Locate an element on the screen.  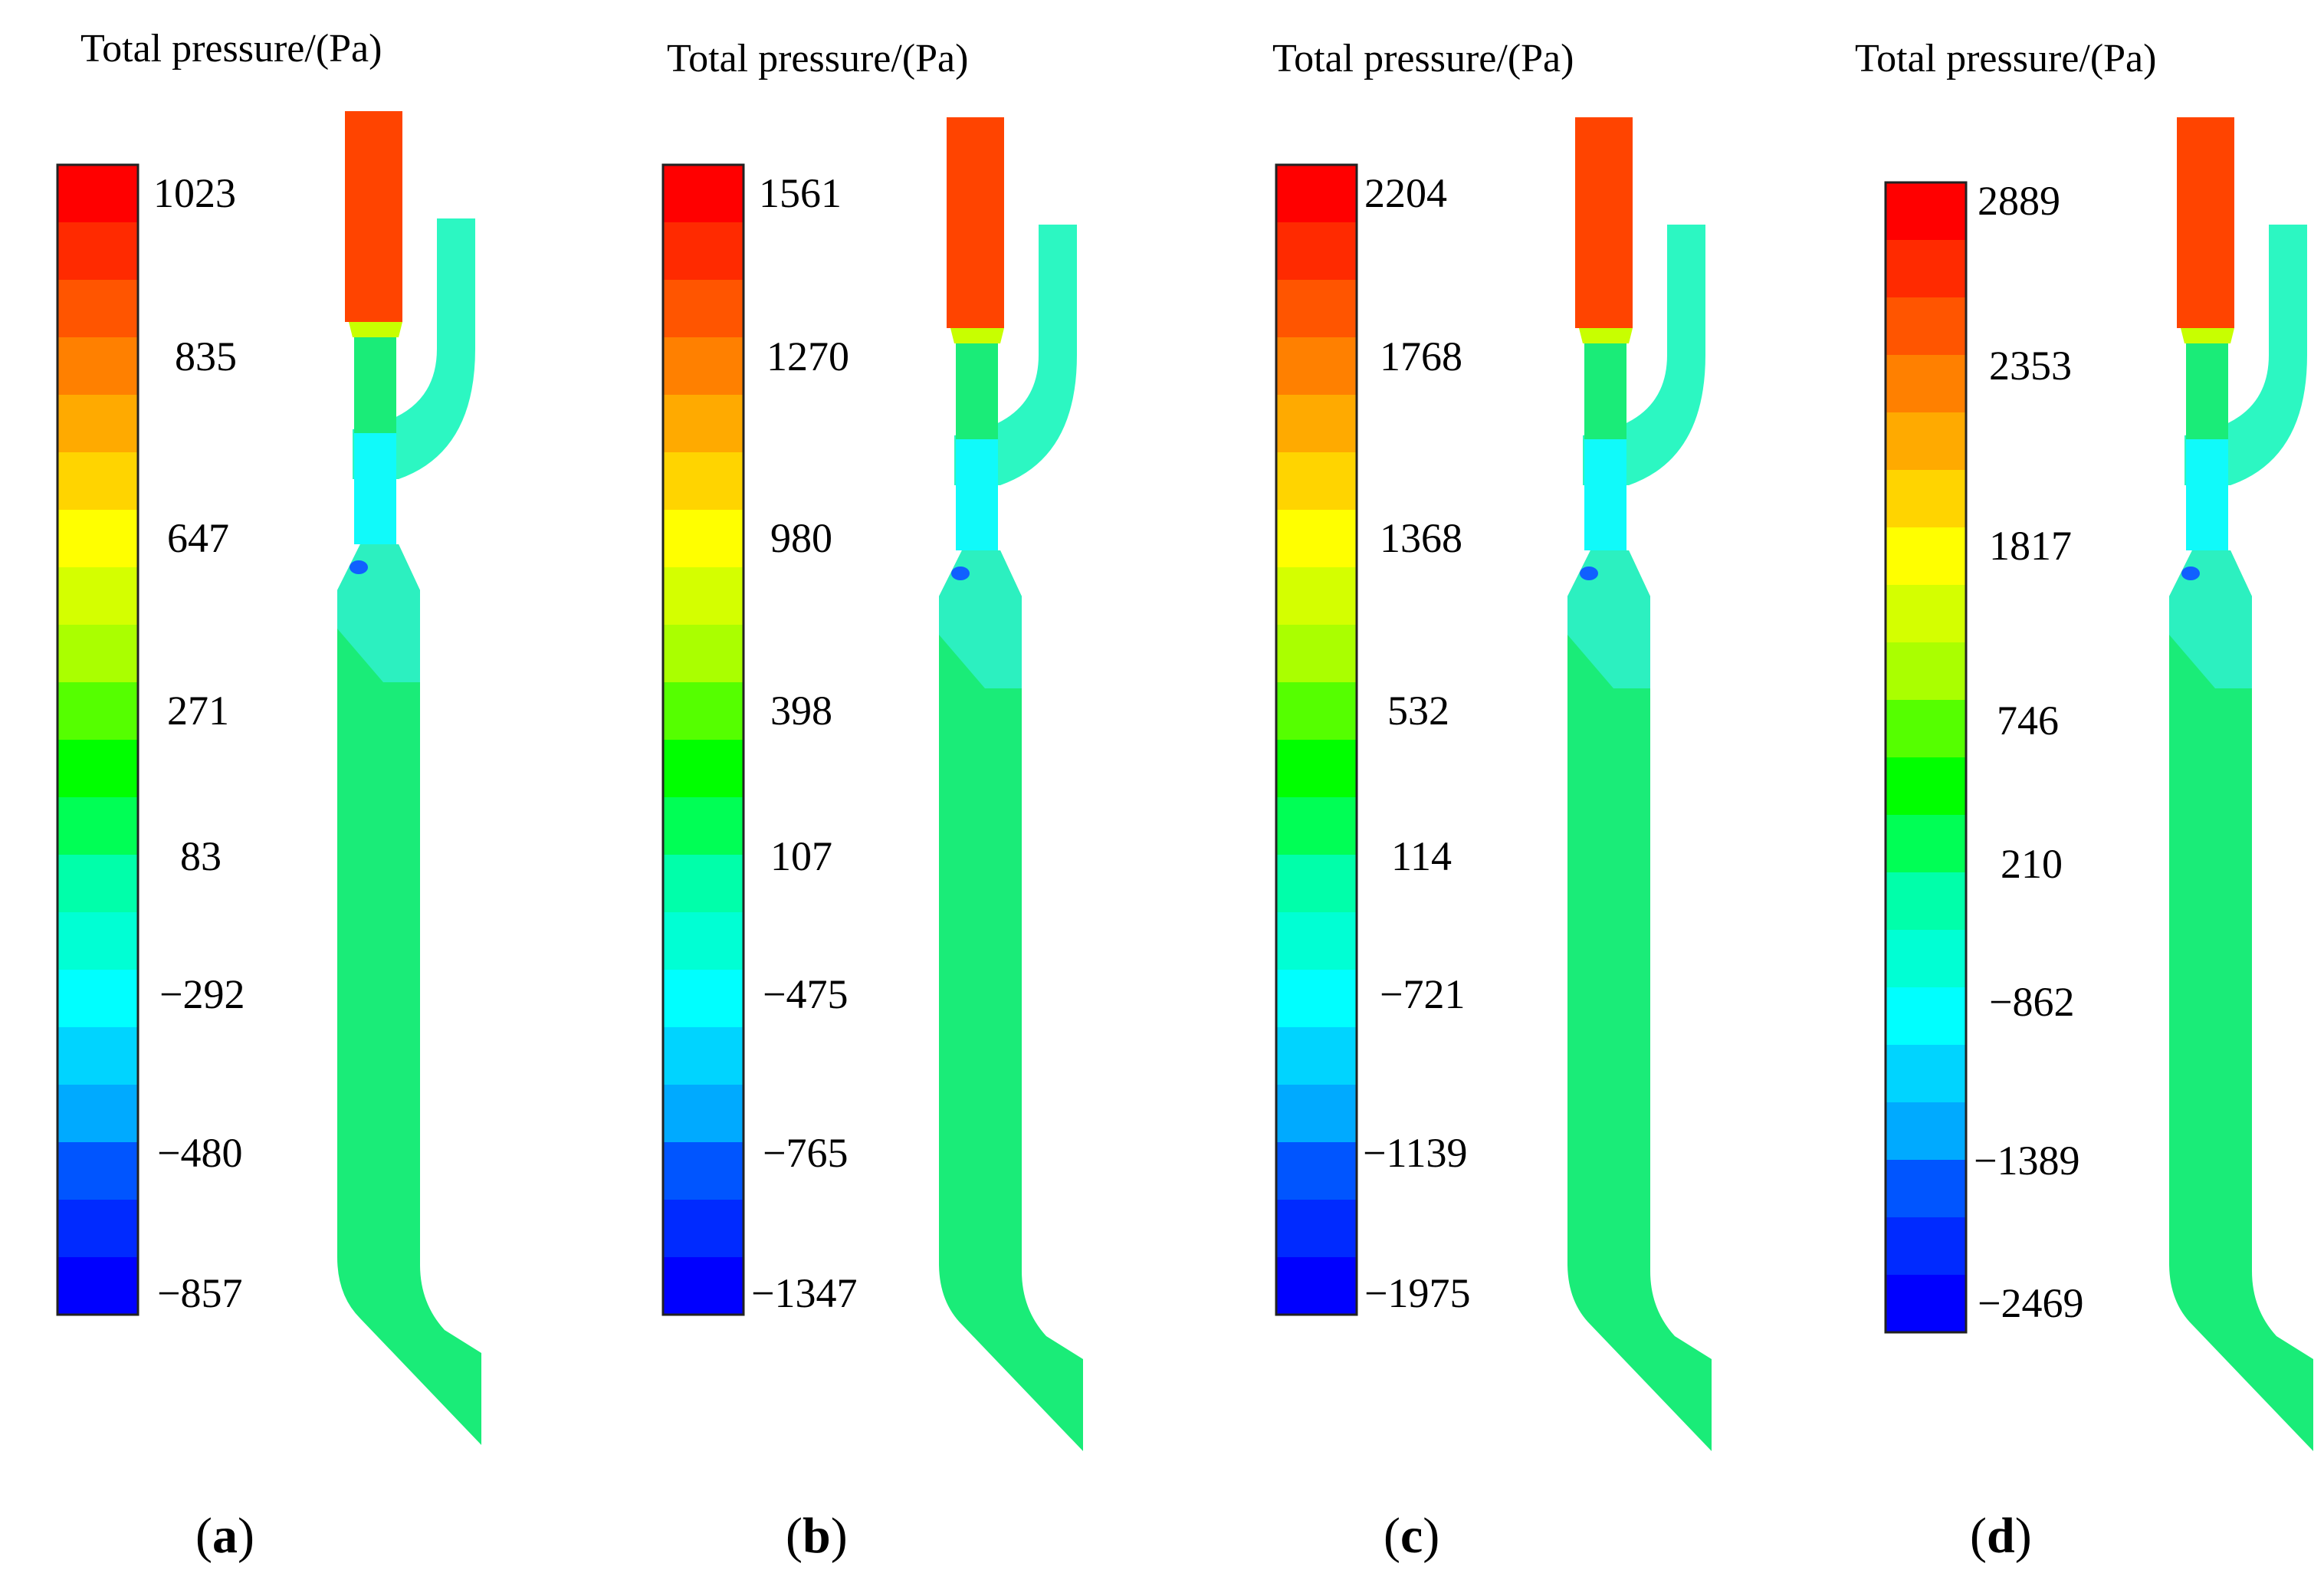
tick-labels: 2204 1768 1368 532 114 −721 −1139 −1975 is located at coordinates (1416, 743).